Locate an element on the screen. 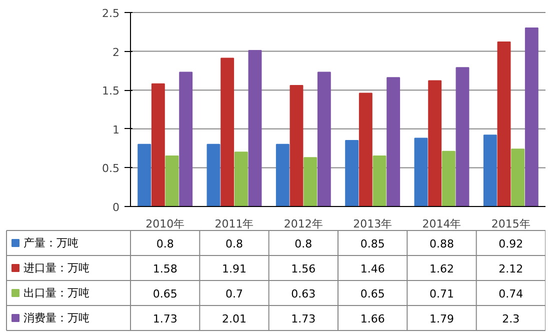 This screenshot has width=557, height=336. x-tick-label: 2015年 is located at coordinates (510, 224).